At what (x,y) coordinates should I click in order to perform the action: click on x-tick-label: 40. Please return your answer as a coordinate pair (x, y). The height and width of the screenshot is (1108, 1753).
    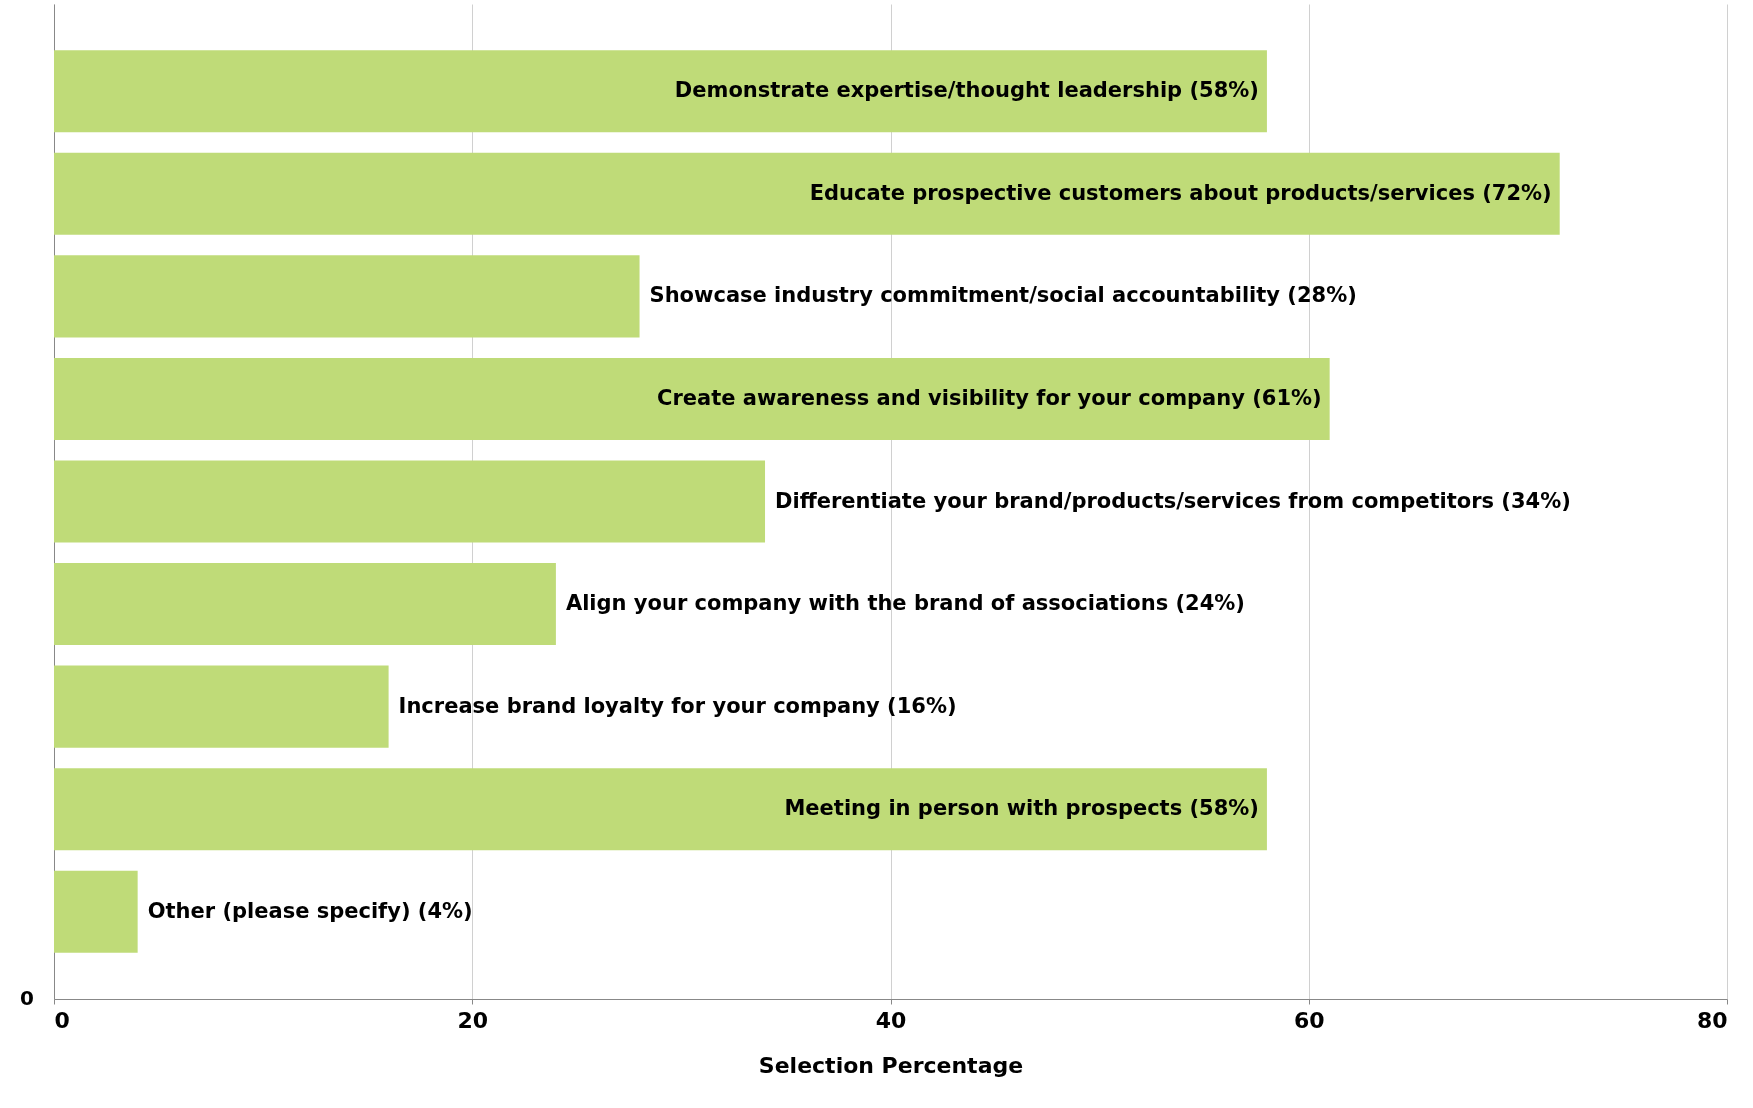
    Looking at the image, I should click on (891, 1020).